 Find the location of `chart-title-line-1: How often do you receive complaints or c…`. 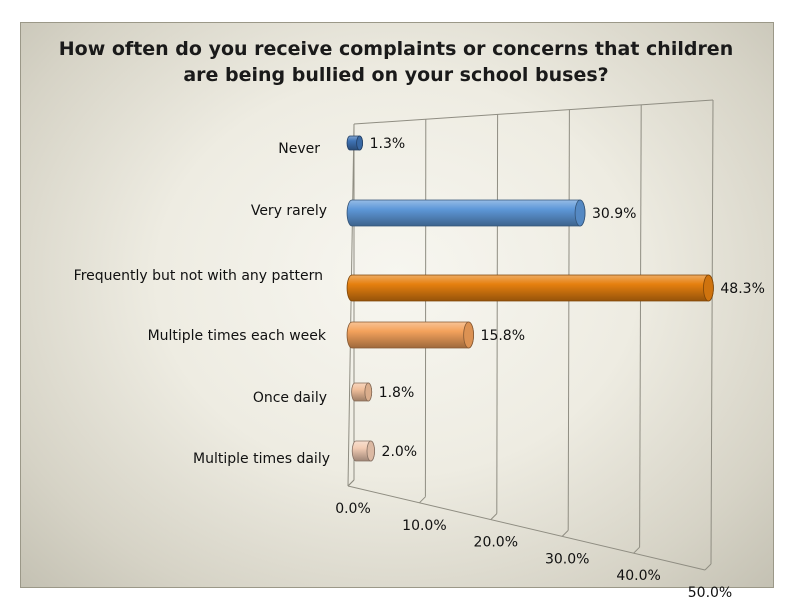

chart-title-line-1: How often do you receive complaints or c… is located at coordinates (396, 49).